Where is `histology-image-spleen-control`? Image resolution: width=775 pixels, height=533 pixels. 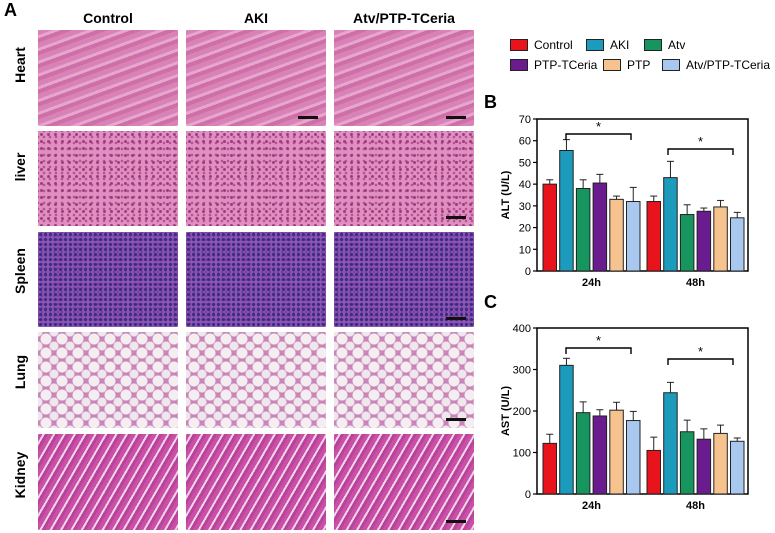 histology-image-spleen-control is located at coordinates (108, 279).